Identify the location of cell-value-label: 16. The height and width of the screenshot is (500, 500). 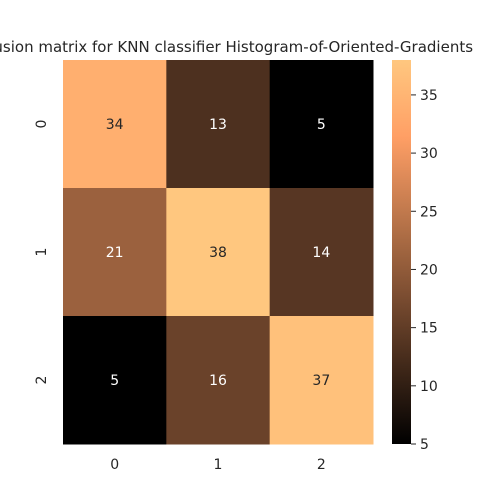
(218, 381).